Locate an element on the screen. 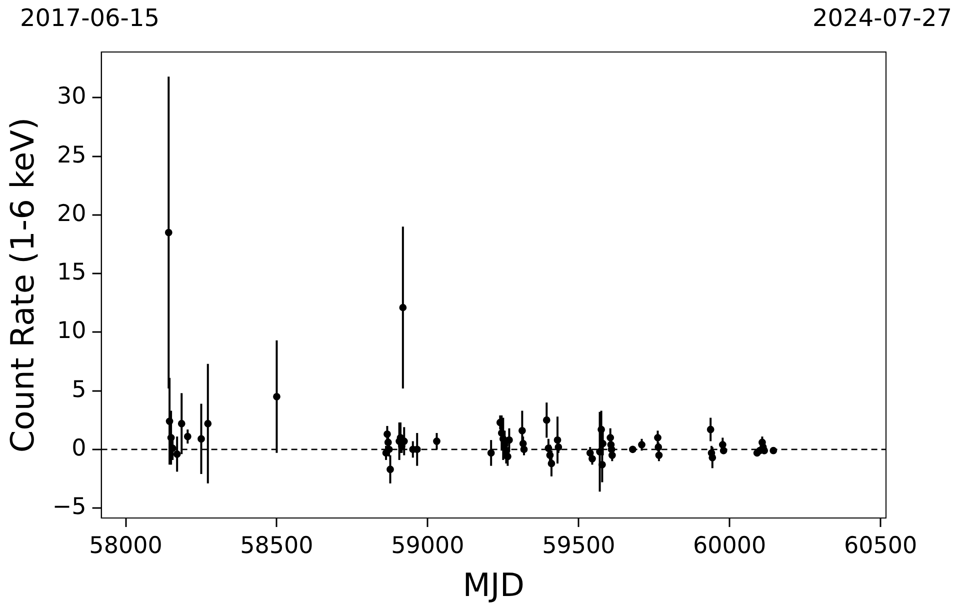 The height and width of the screenshot is (613, 962). y-tick-label: 30 is located at coordinates (71, 97).